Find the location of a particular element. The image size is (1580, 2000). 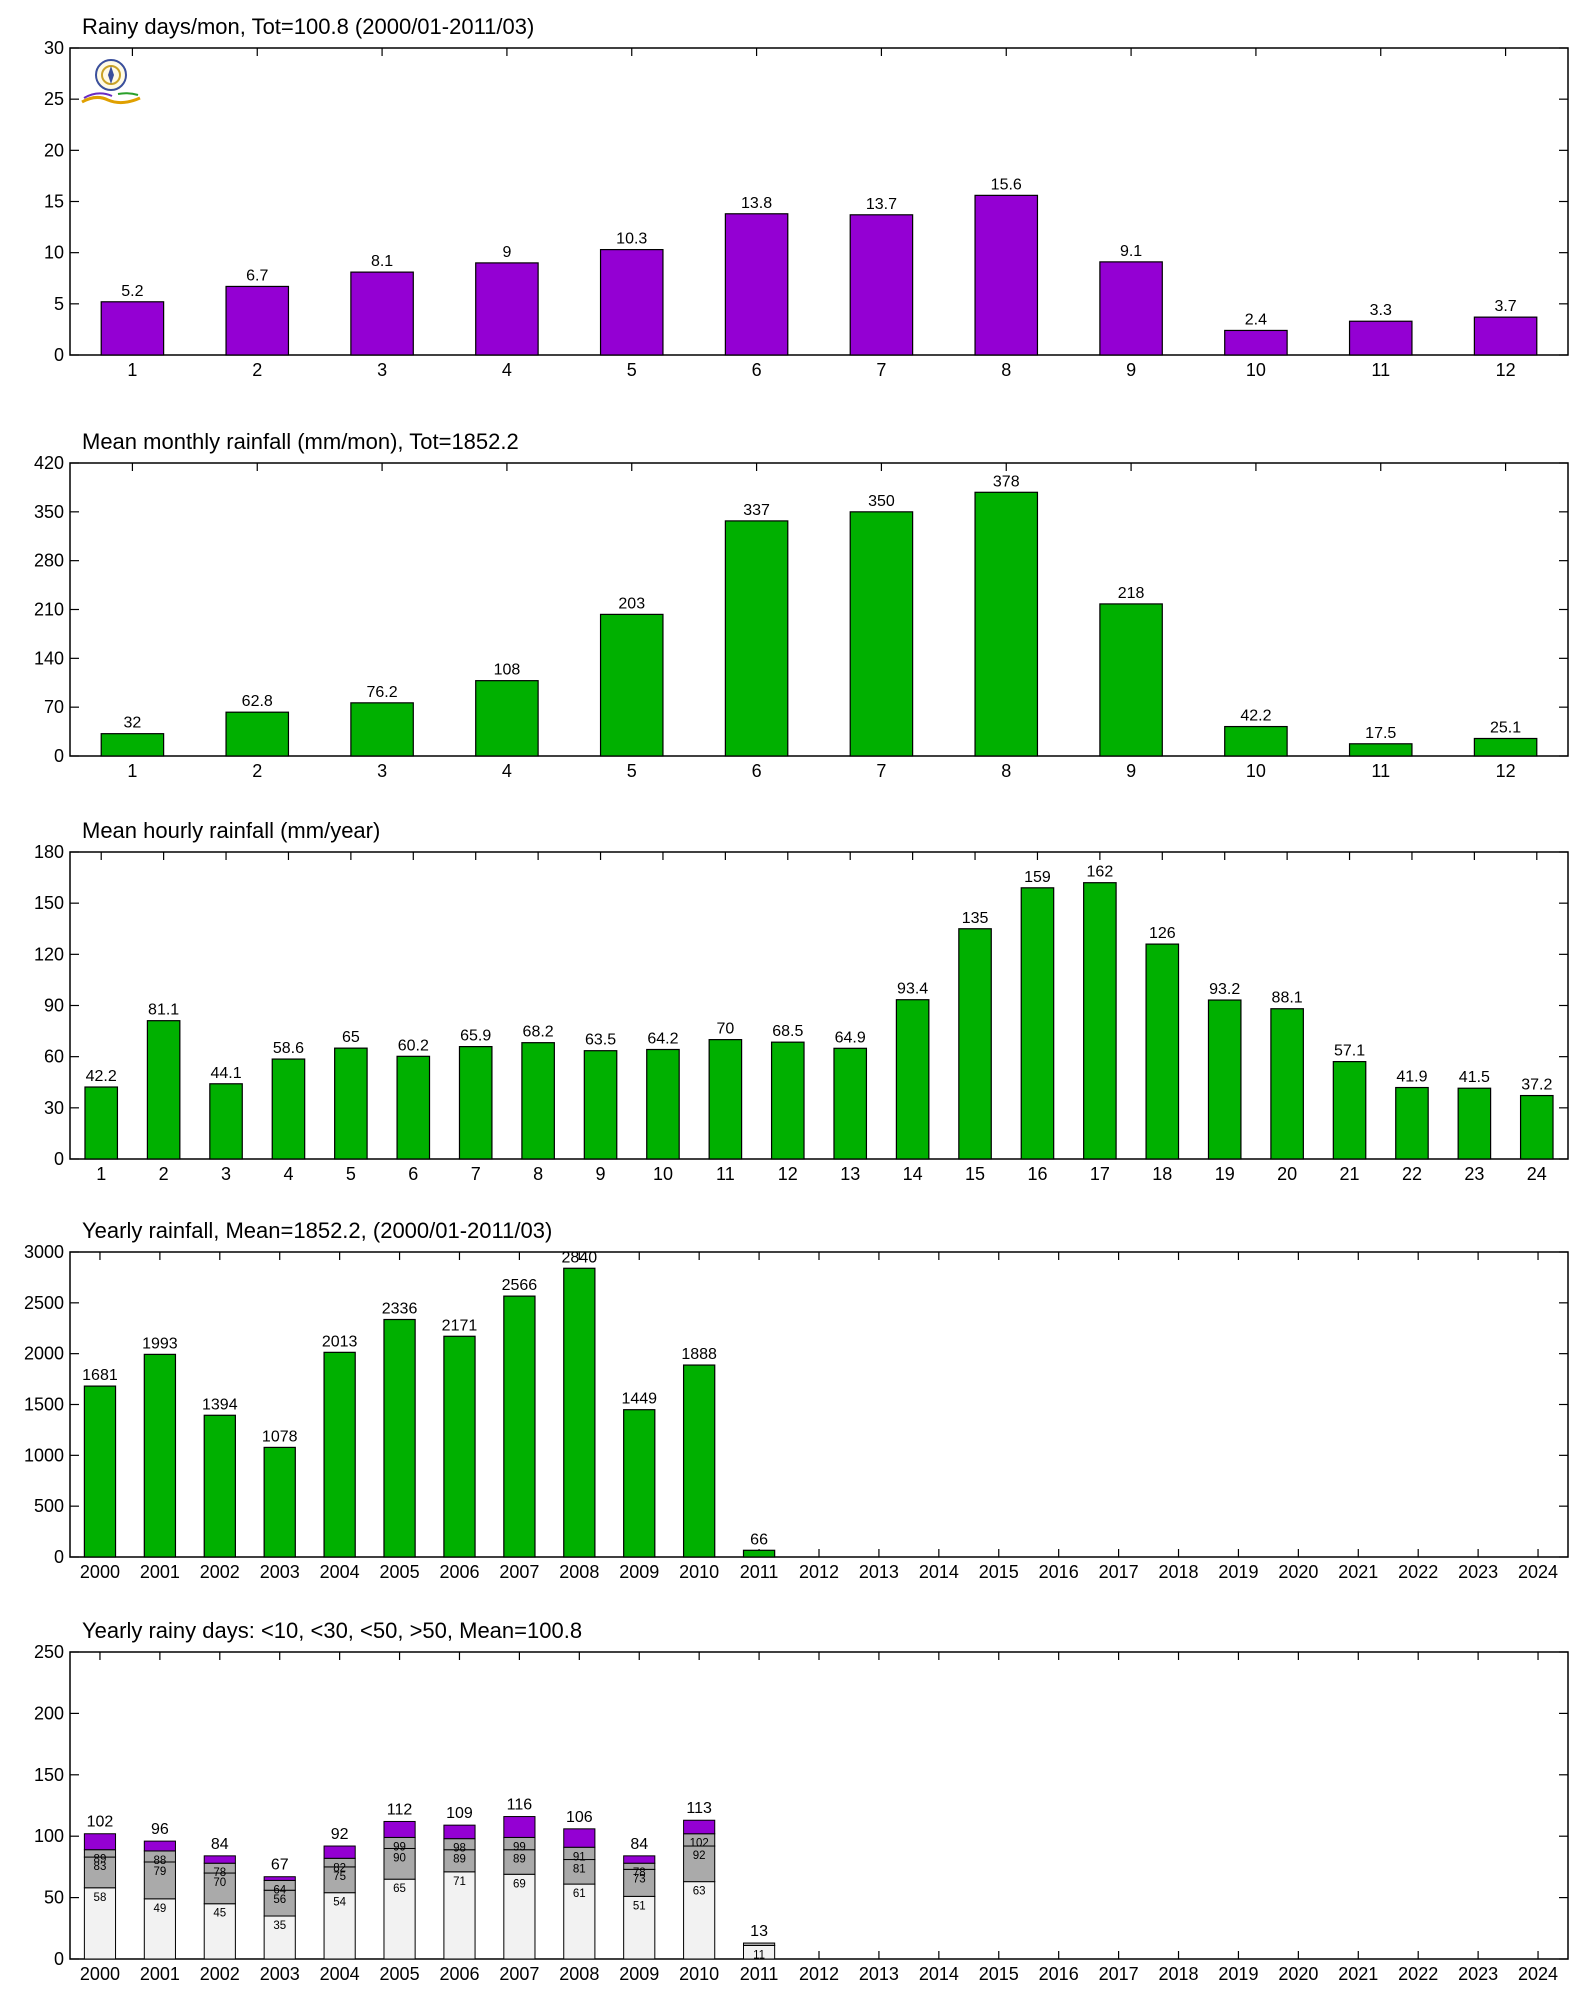

data-label: 63.5 is located at coordinates (600, 1040).